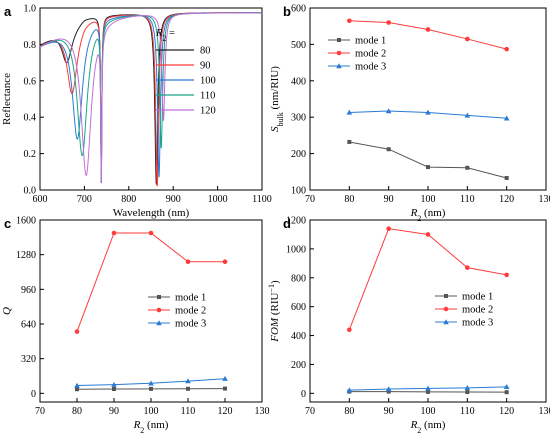 This screenshot has height=437, width=550. I want to click on panel-letter: d, so click(287, 223).